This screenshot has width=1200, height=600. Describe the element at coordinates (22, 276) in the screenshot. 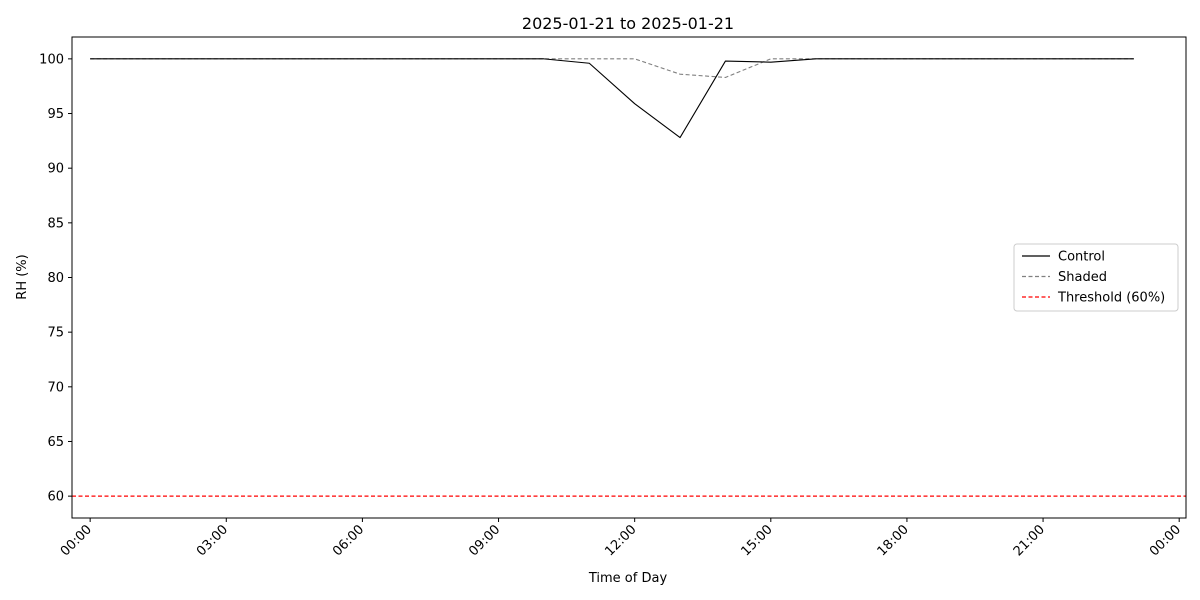

I see `y-axis-title: RH (%)` at that location.